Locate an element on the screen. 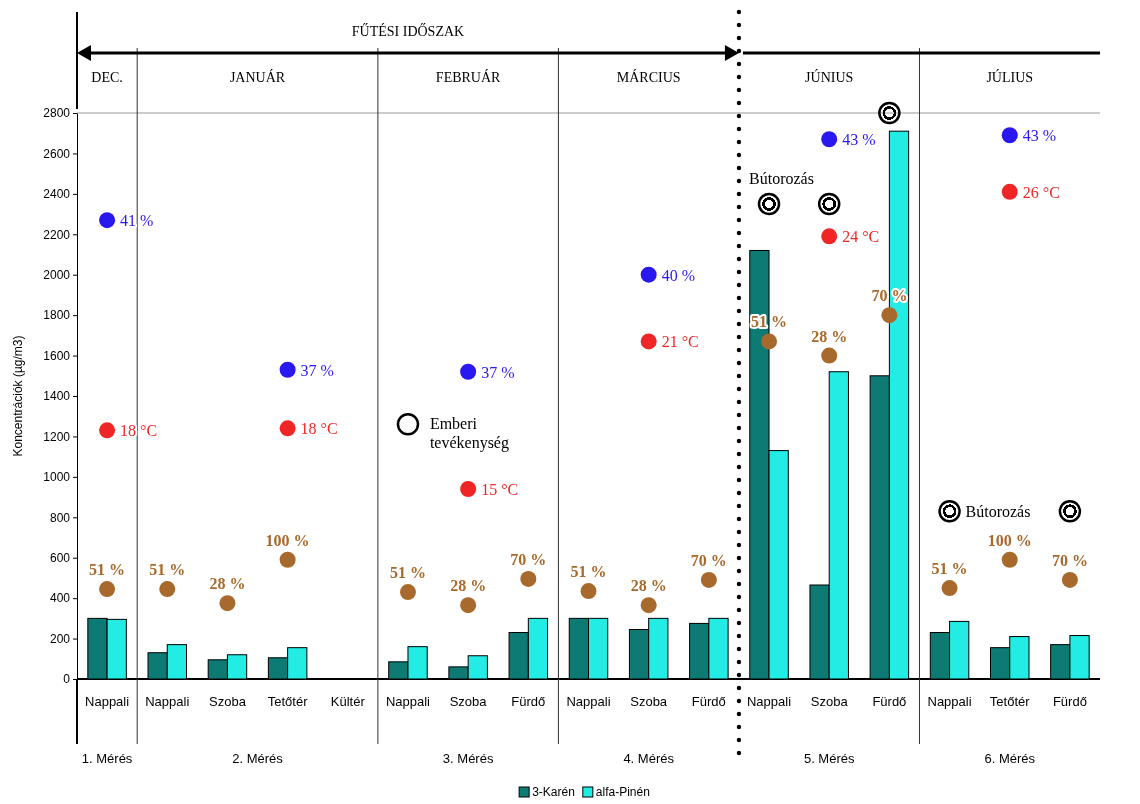 Image resolution: width=1140 pixels, height=804 pixels. text: JANUÁR is located at coordinates (257, 77).